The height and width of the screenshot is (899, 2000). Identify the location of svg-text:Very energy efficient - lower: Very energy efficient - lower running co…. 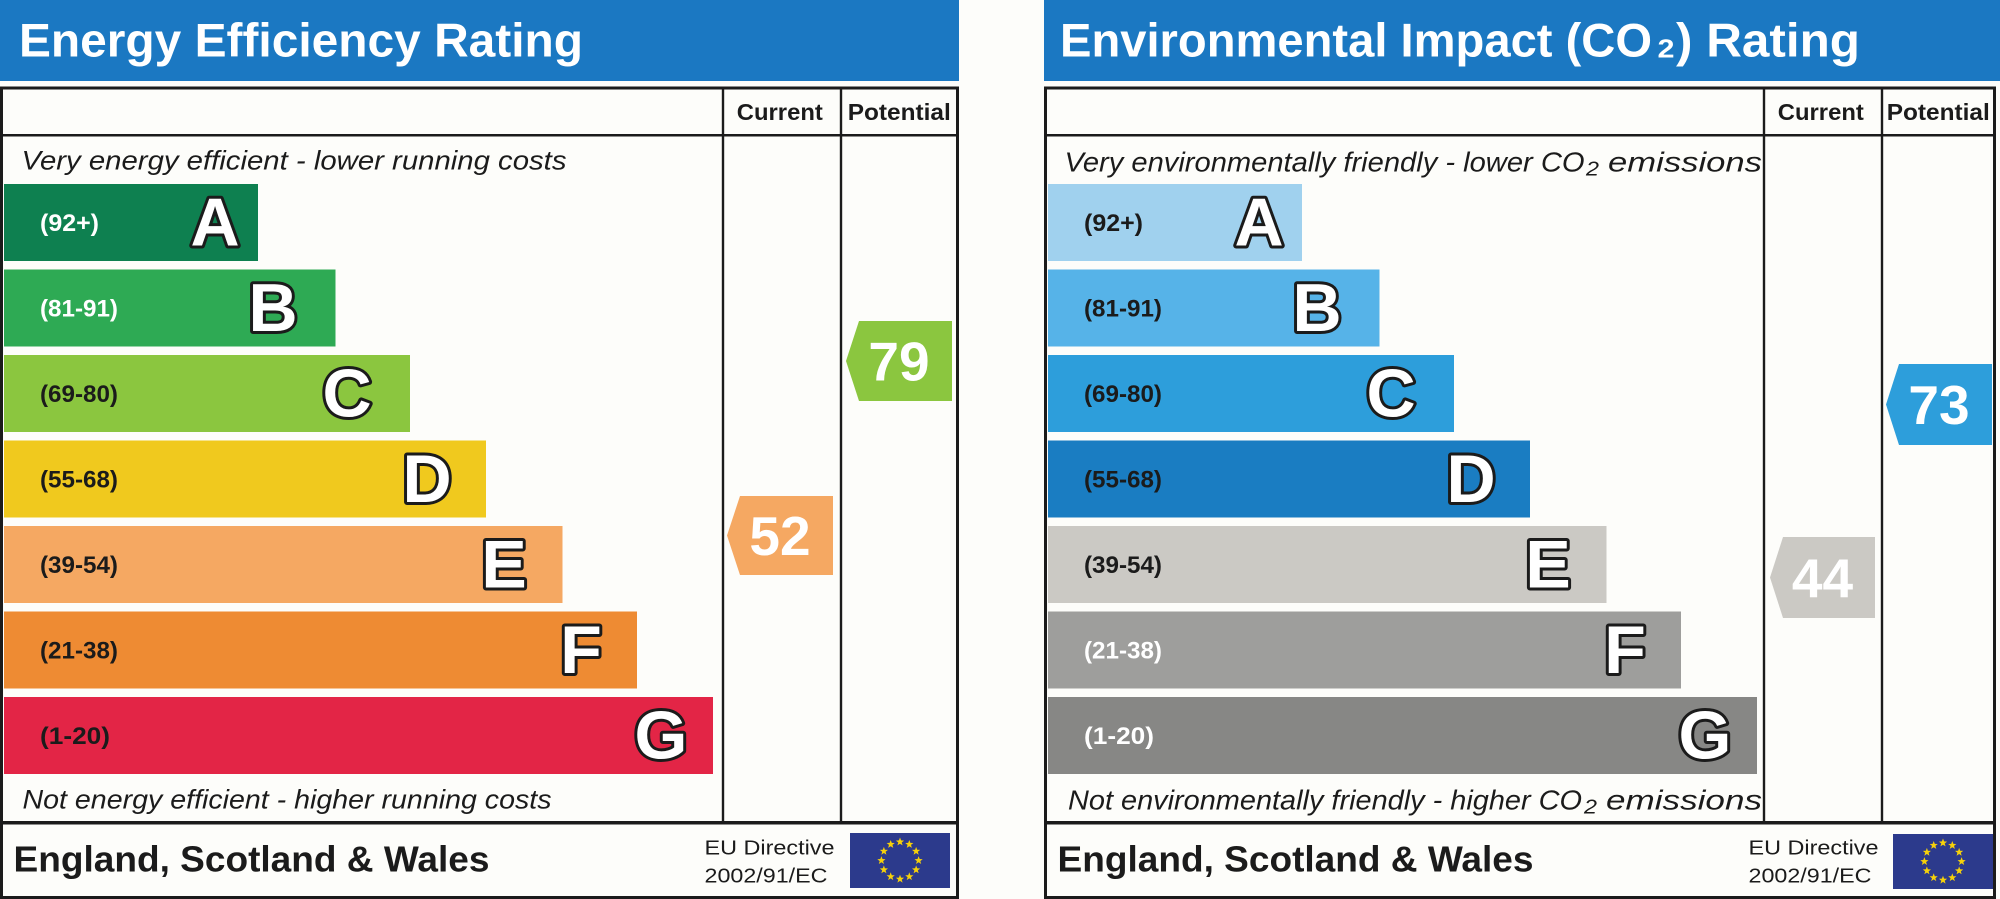
(294, 161).